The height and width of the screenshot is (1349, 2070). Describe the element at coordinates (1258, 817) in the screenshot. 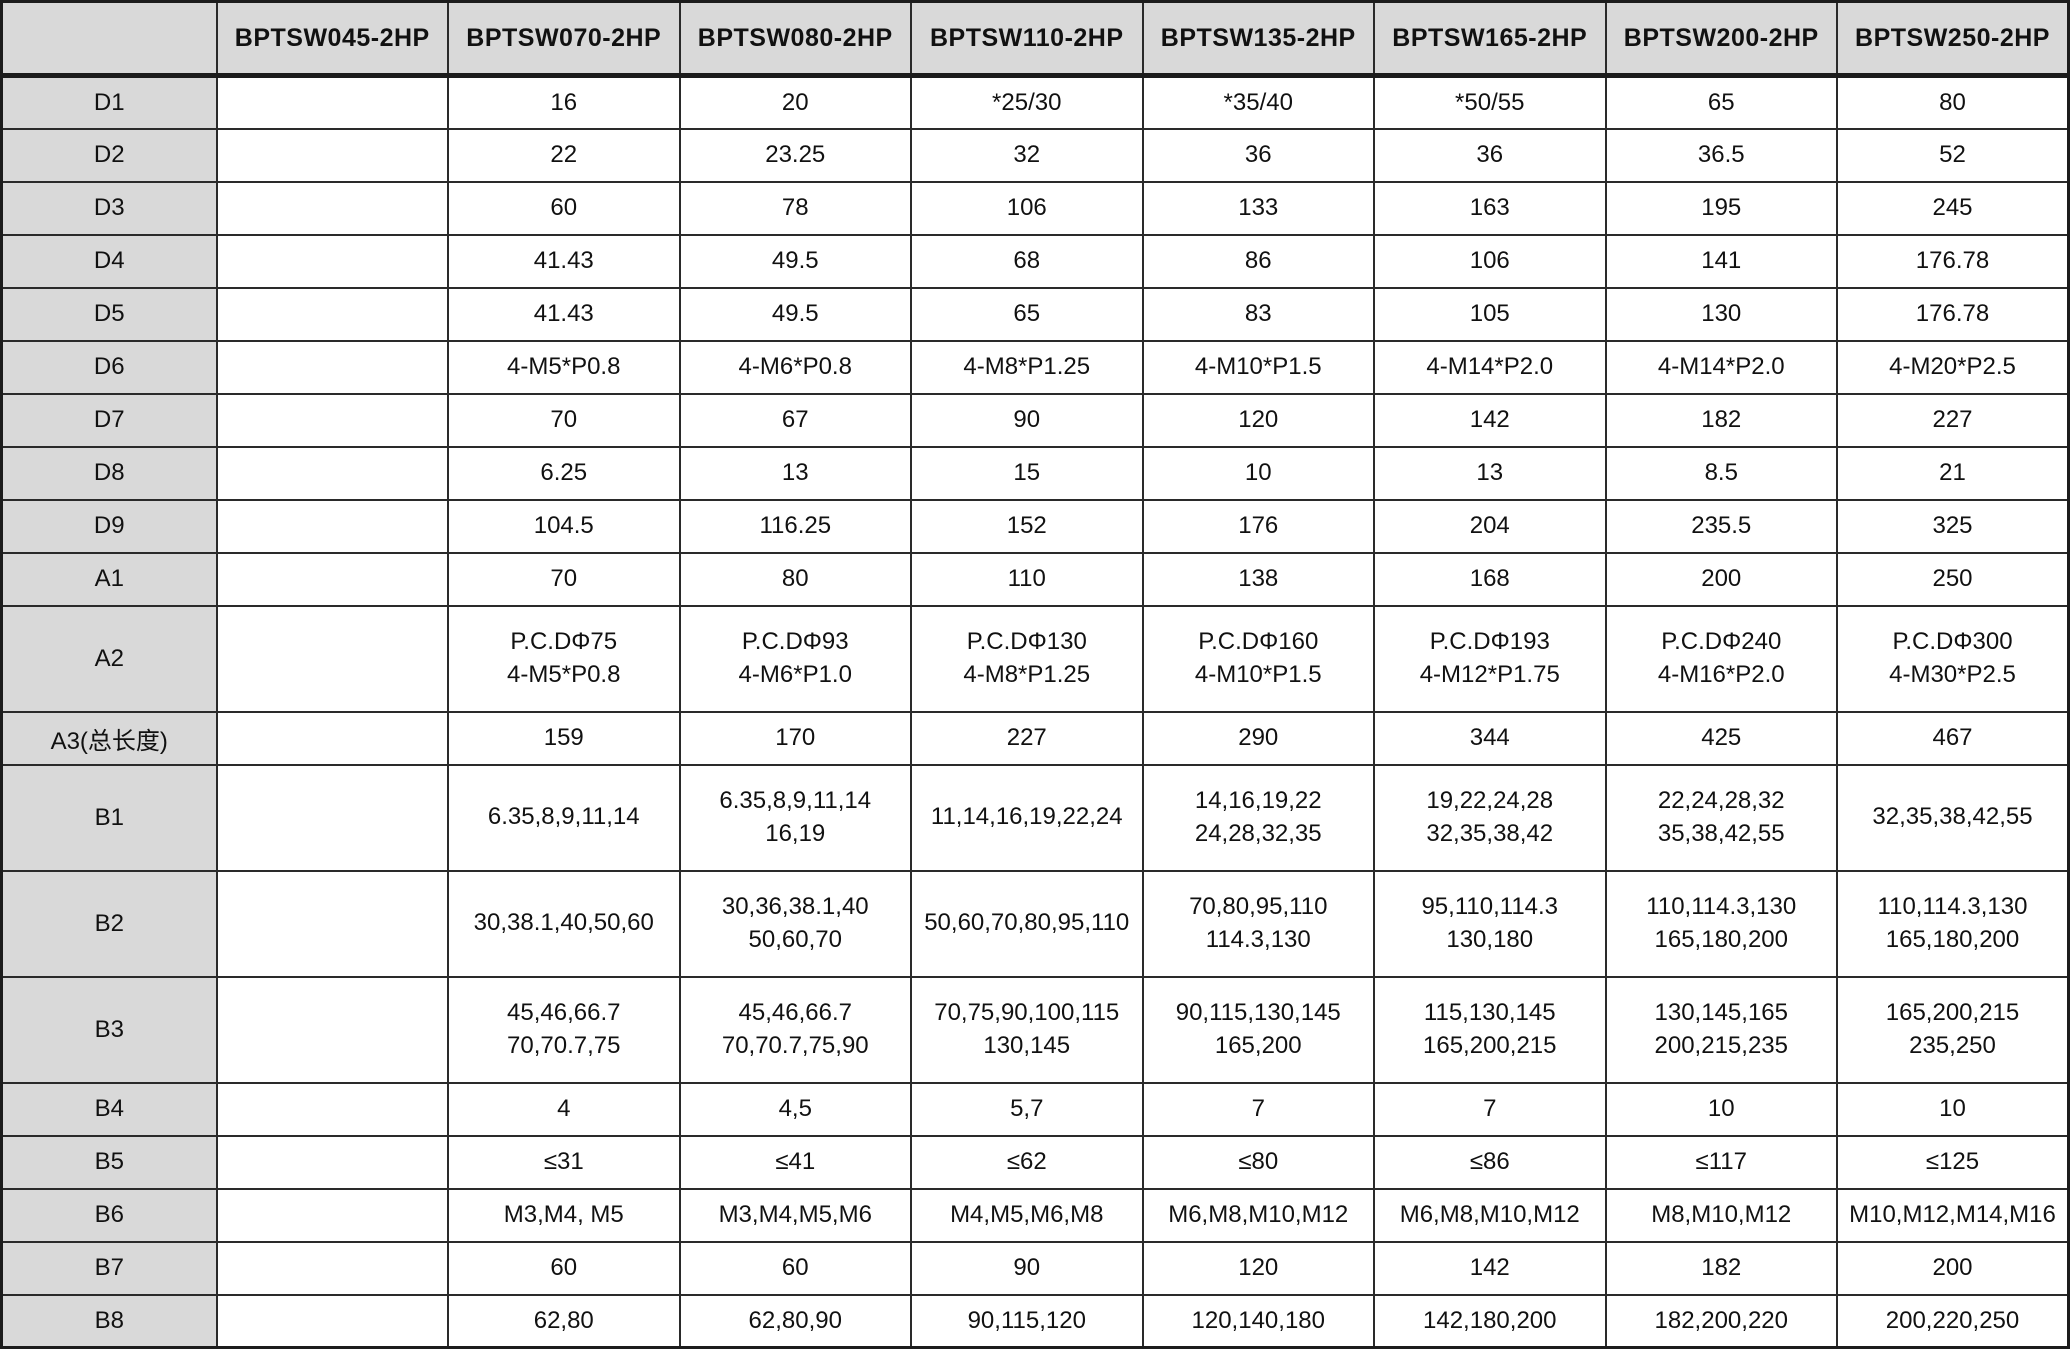

I see `spec-cell: 14,16,19,22 24,28,32,35` at that location.